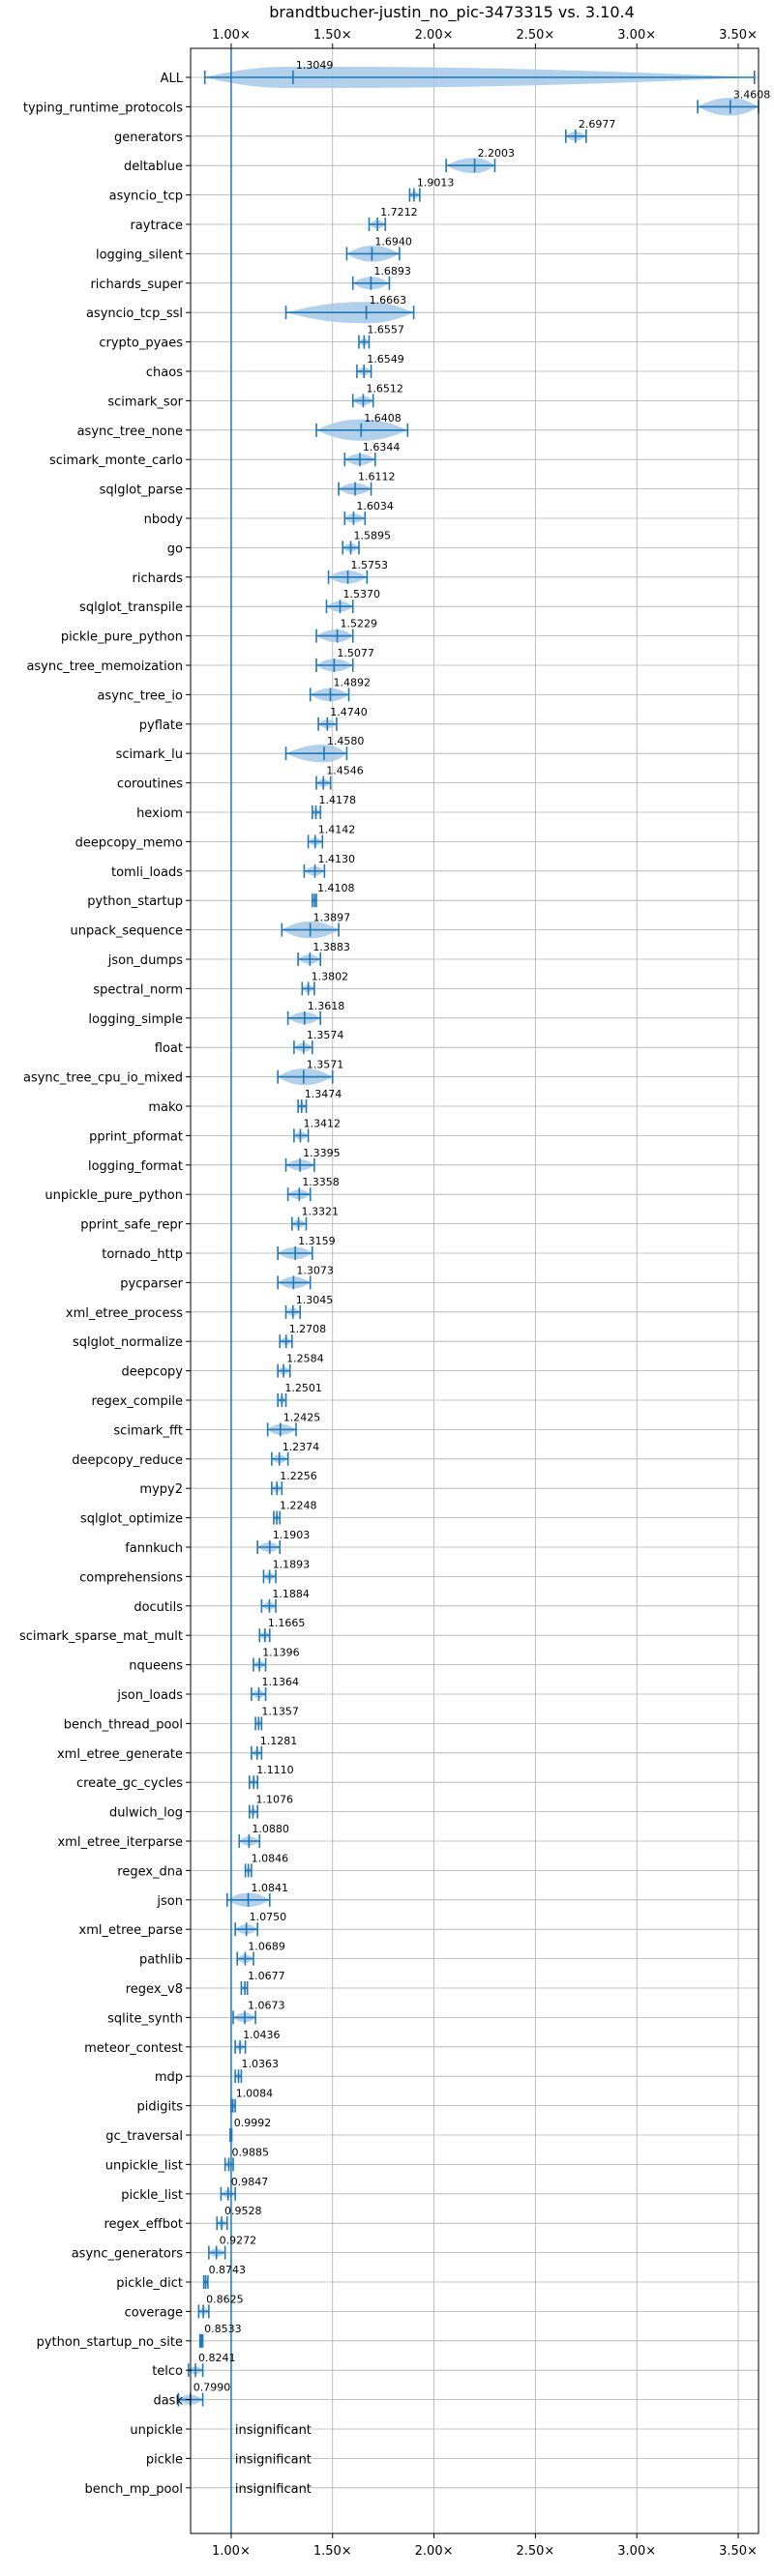  What do you see at coordinates (346, 741) in the screenshot?
I see `value-label: 1.4580` at bounding box center [346, 741].